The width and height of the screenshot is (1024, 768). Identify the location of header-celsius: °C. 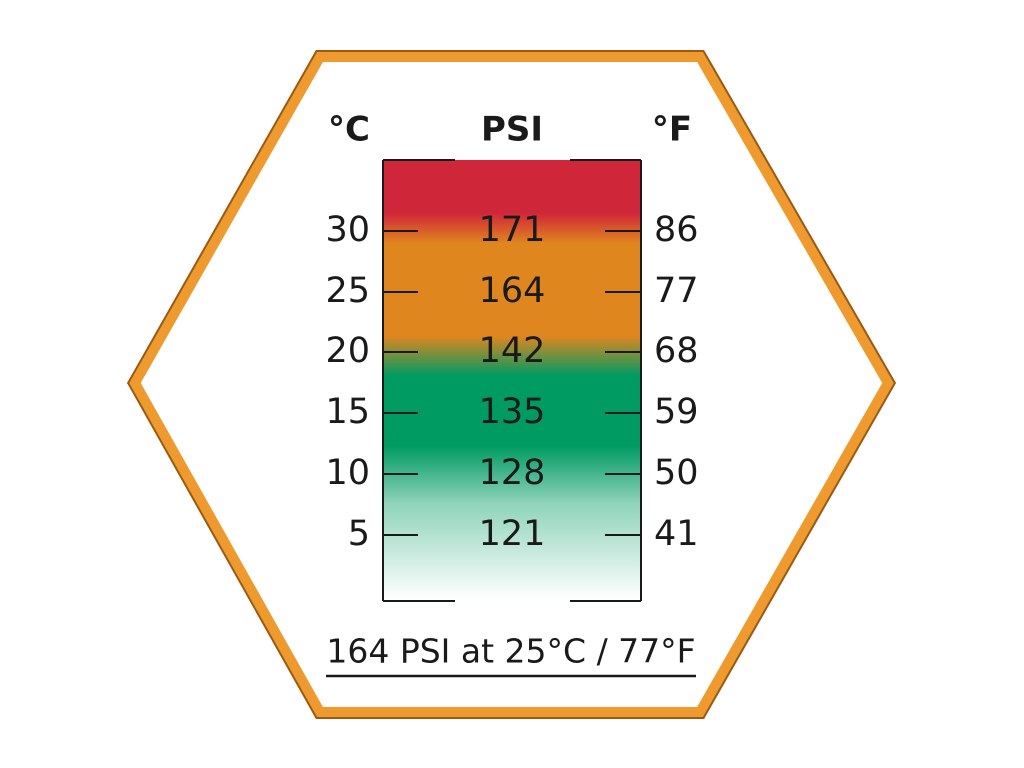
(349, 130).